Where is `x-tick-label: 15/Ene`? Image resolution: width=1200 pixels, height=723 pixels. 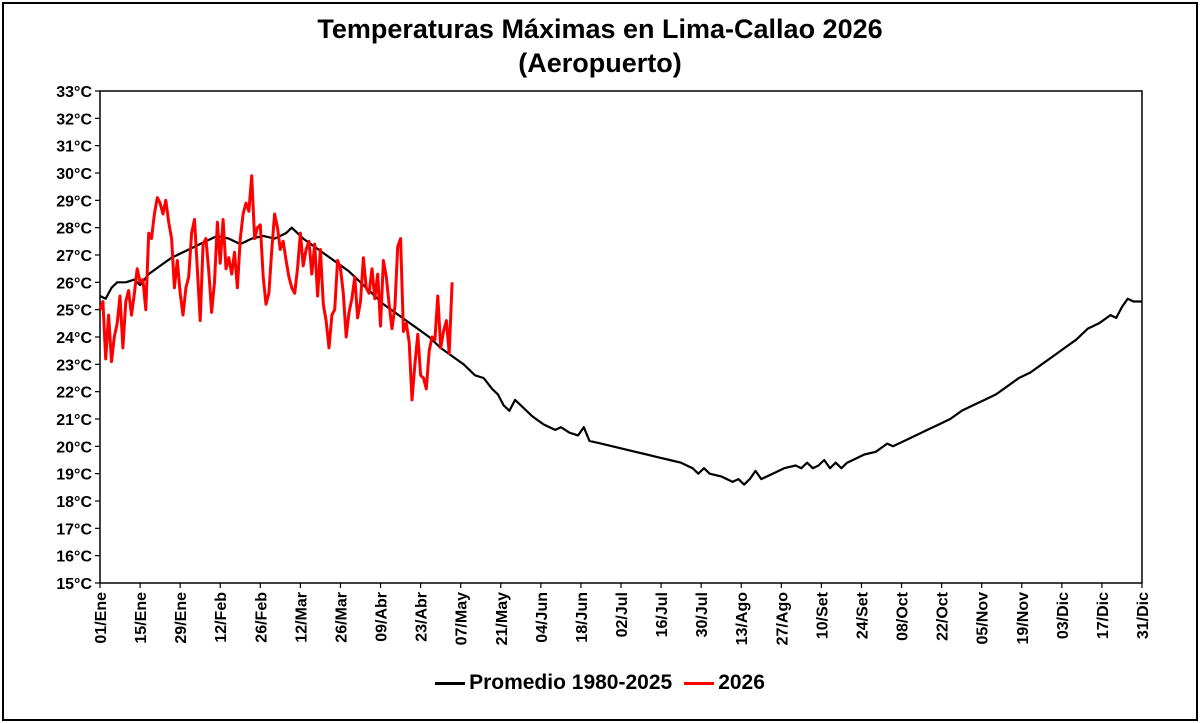 x-tick-label: 15/Ene is located at coordinates (141, 618).